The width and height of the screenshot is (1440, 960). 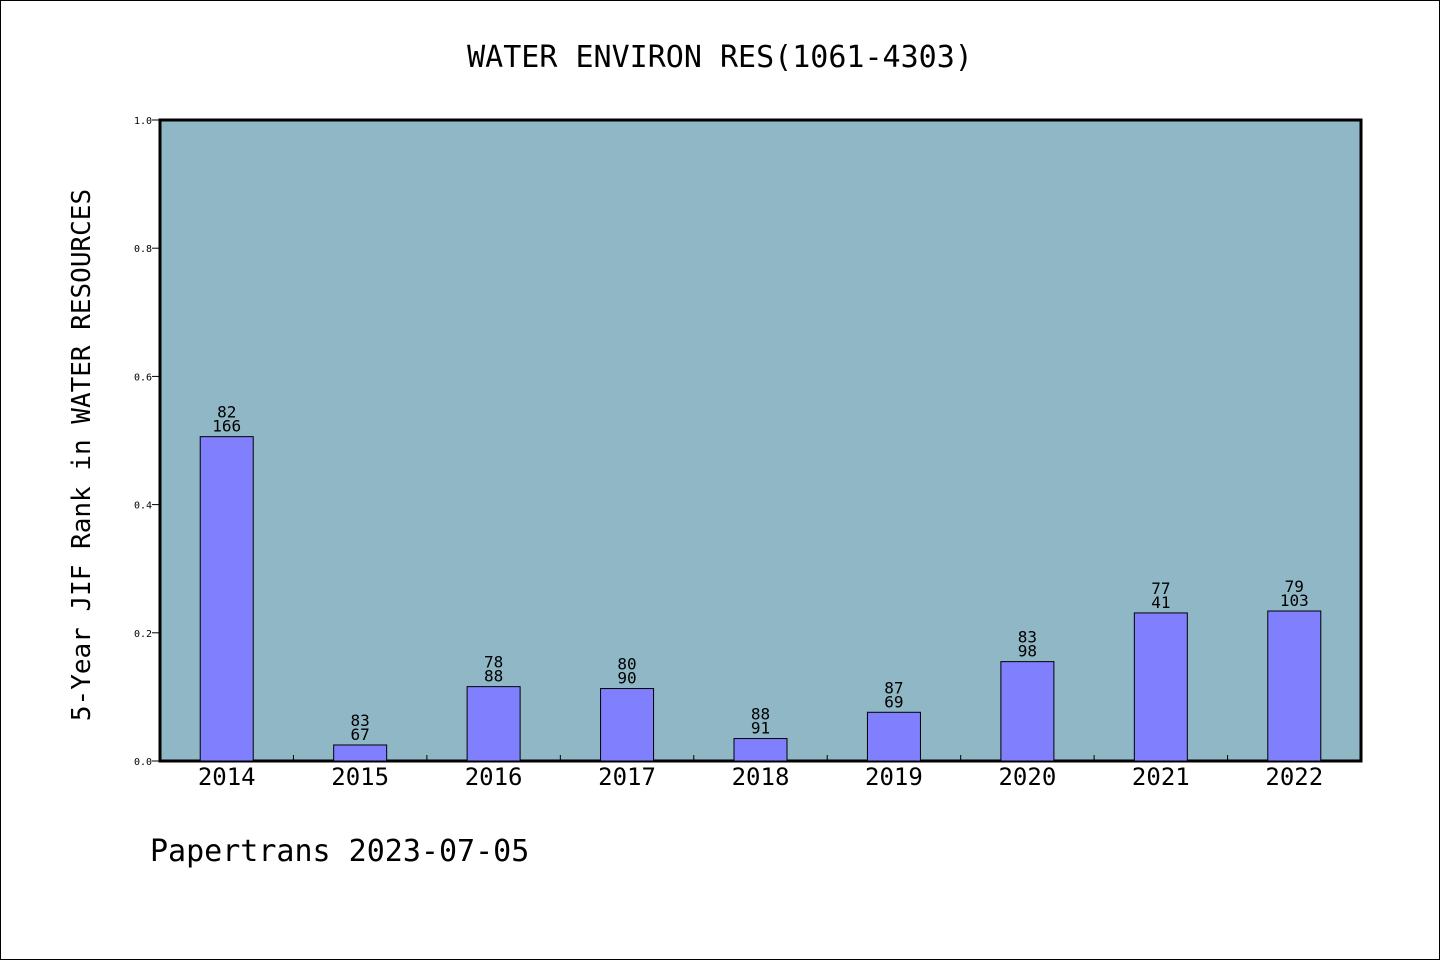 I want to click on bar-label-top: 87, so click(x=893, y=687).